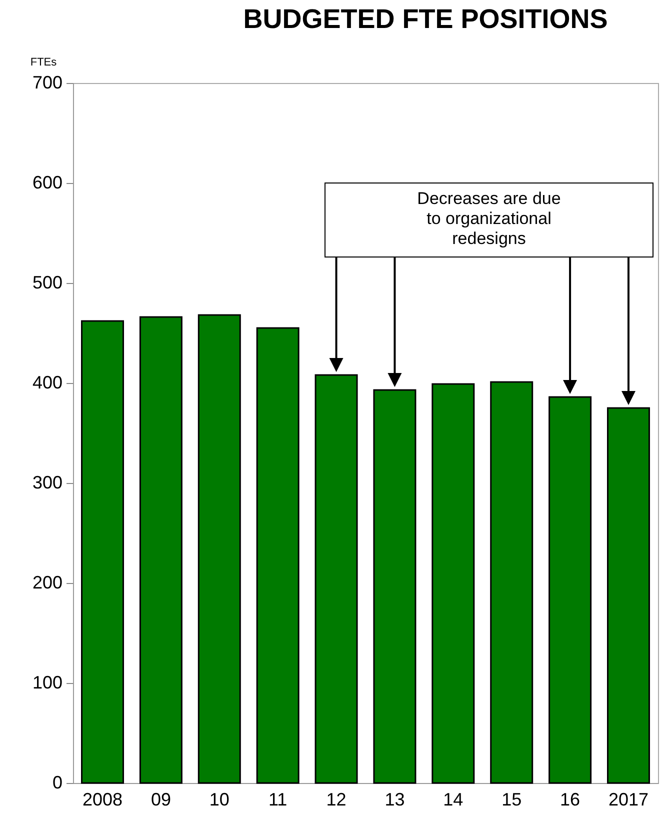  Describe the element at coordinates (219, 800) in the screenshot. I see `x-tick-label: 10` at that location.